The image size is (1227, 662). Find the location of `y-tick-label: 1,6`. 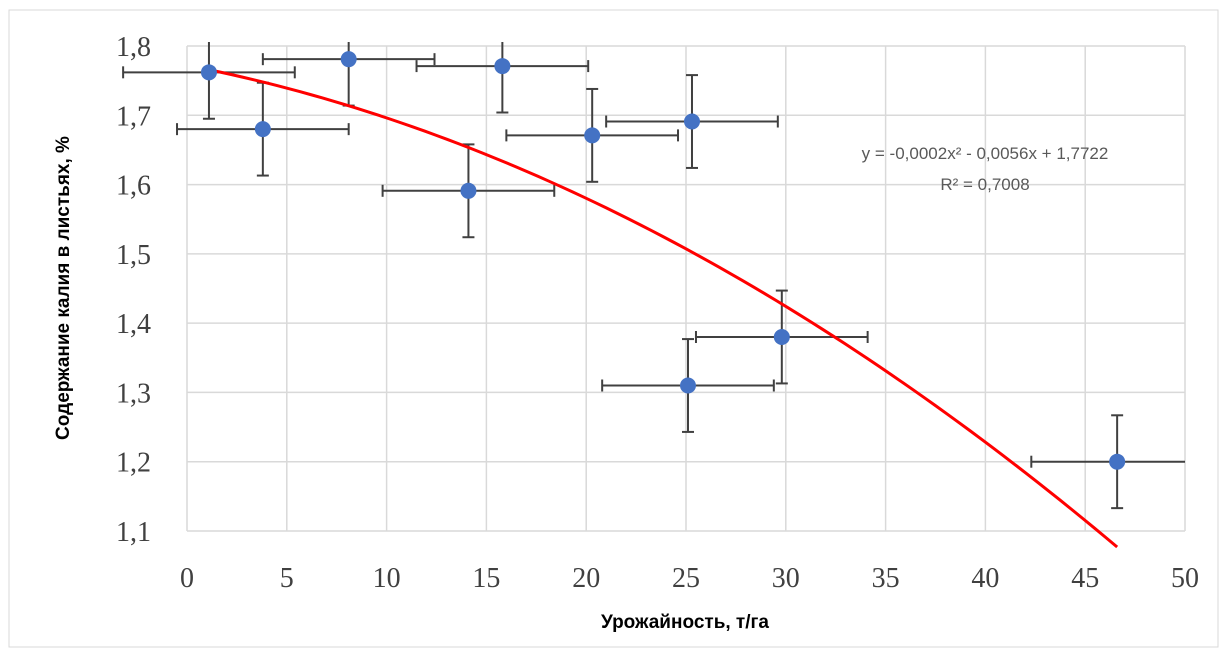

y-tick-label: 1,6 is located at coordinates (133, 186).